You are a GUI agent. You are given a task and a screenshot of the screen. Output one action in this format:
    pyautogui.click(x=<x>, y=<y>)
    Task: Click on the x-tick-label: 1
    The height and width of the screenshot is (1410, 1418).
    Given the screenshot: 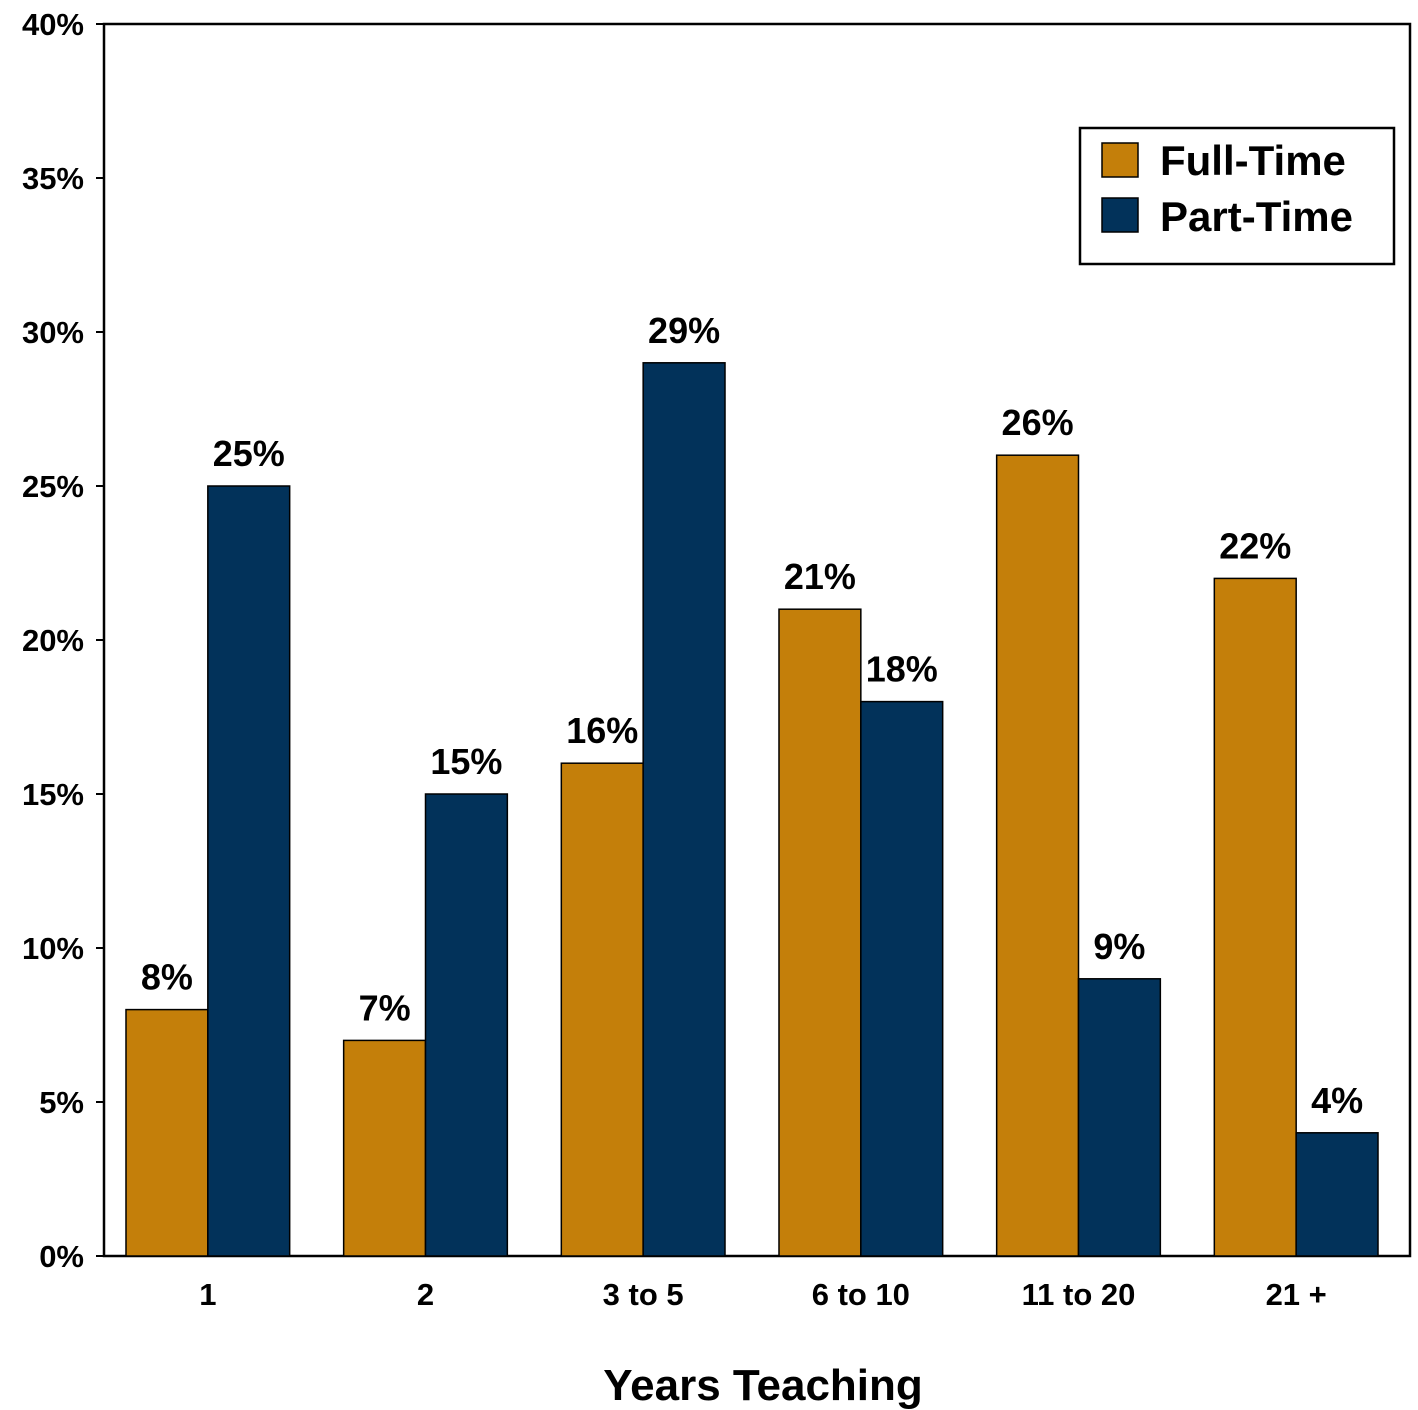 What is the action you would take?
    pyautogui.click(x=207, y=1294)
    